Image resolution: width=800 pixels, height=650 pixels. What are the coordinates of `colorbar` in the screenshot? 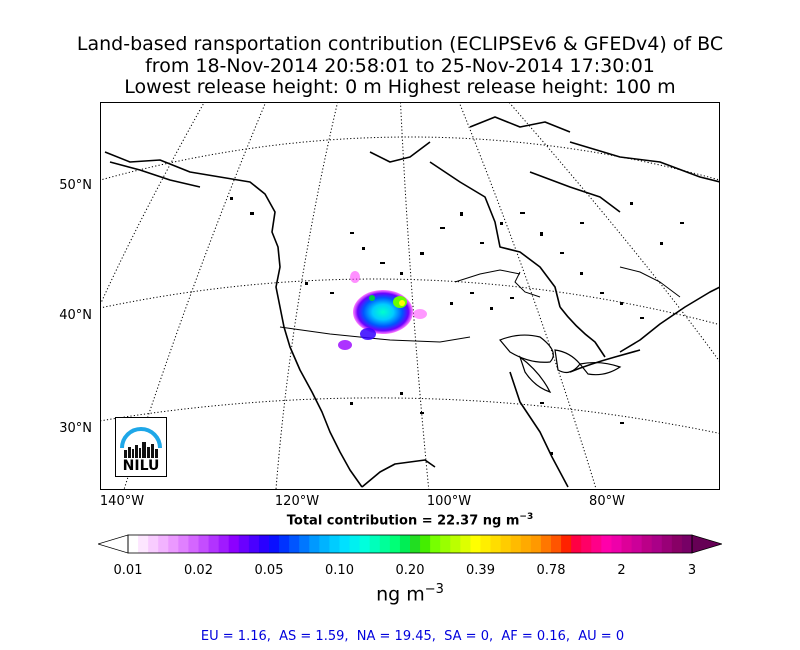 It's located at (410, 544).